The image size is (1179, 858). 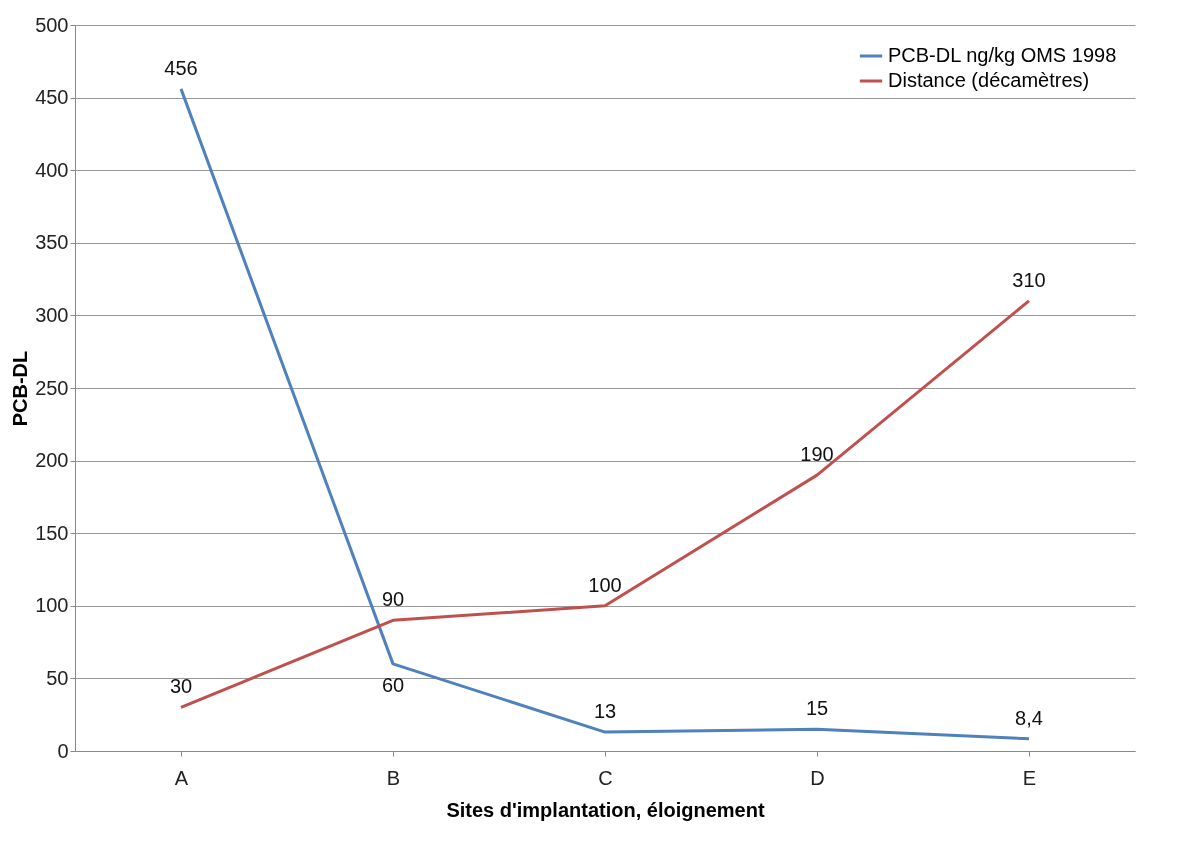 What do you see at coordinates (181, 686) in the screenshot?
I see `data-label: 30` at bounding box center [181, 686].